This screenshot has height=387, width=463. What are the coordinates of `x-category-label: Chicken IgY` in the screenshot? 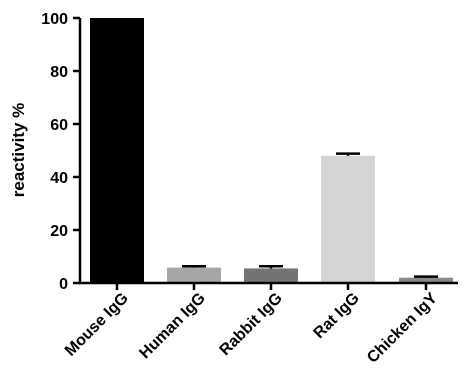 It's located at (402, 328).